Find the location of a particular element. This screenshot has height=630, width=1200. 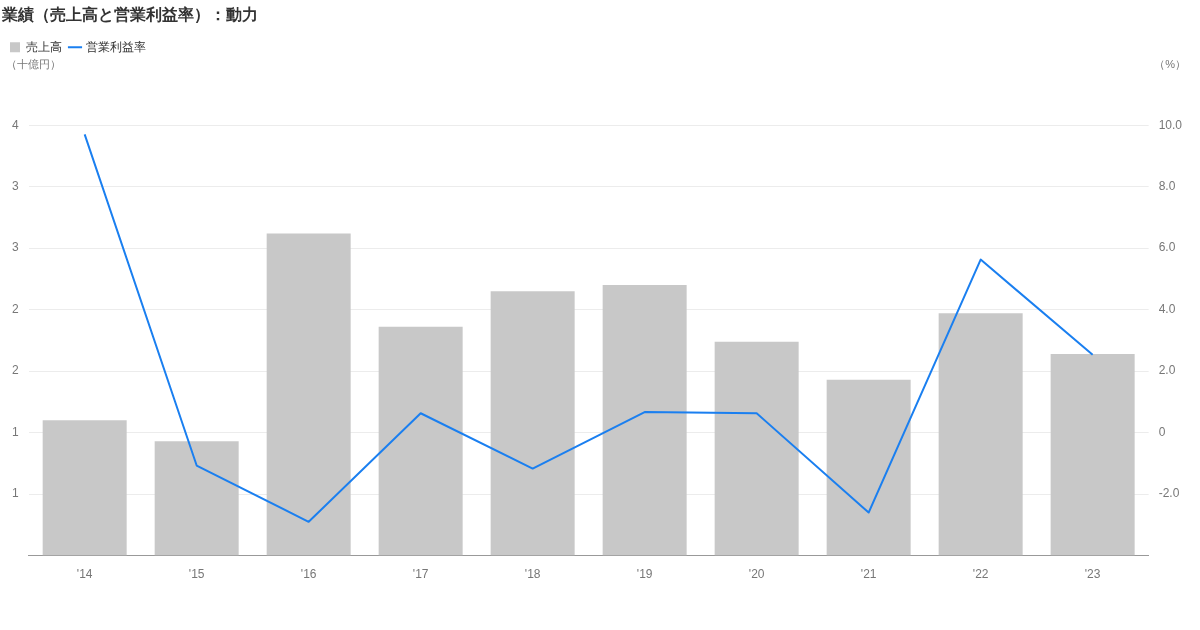

y2-tick-label: 0 is located at coordinates (1162, 431).